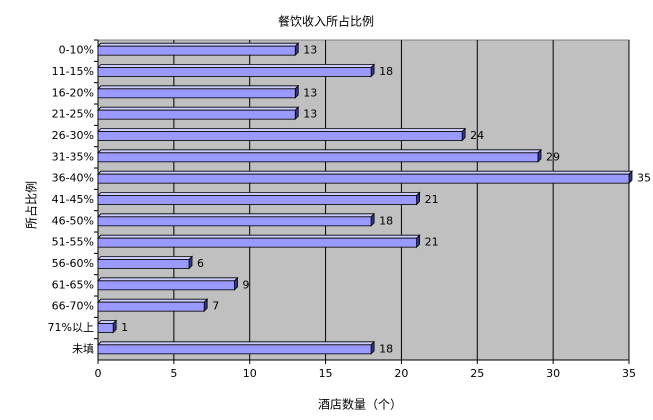 The width and height of the screenshot is (653, 420). What do you see at coordinates (31, 205) in the screenshot?
I see `y-axis-label: 所占比例` at bounding box center [31, 205].